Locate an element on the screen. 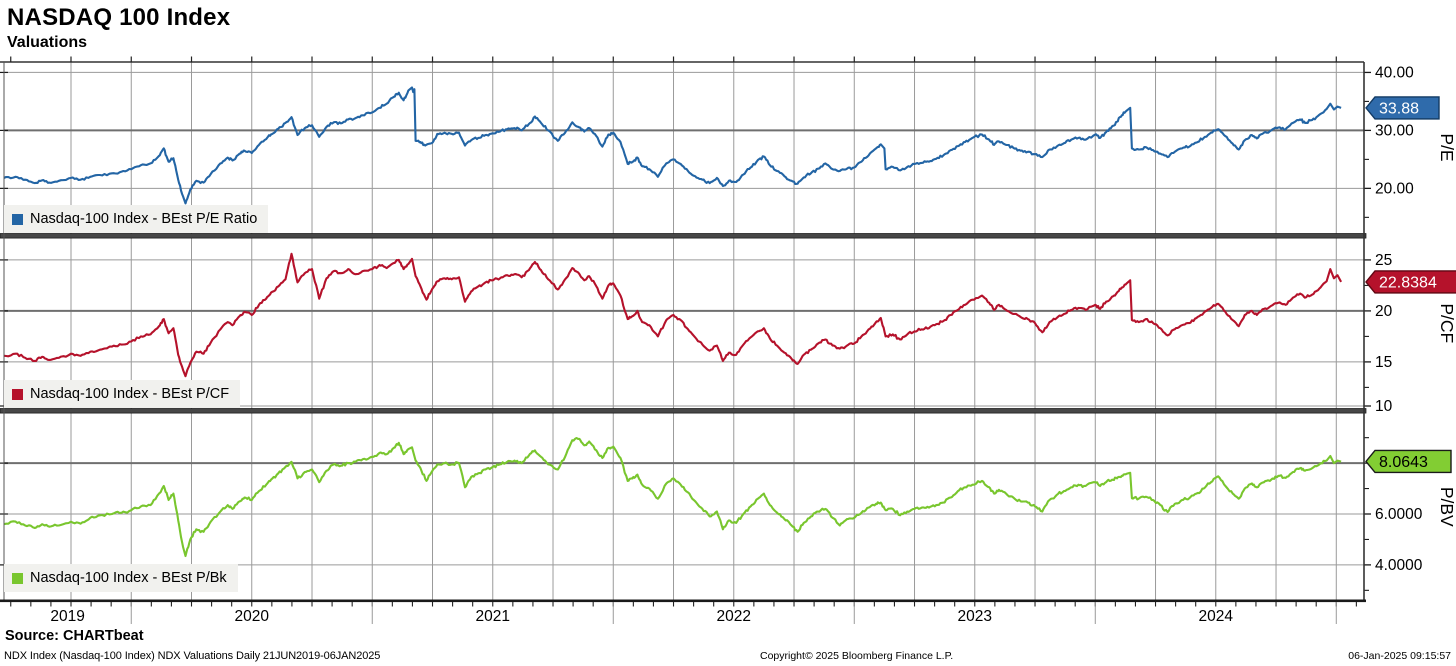  x-axis-year-label: 2023 is located at coordinates (975, 616).